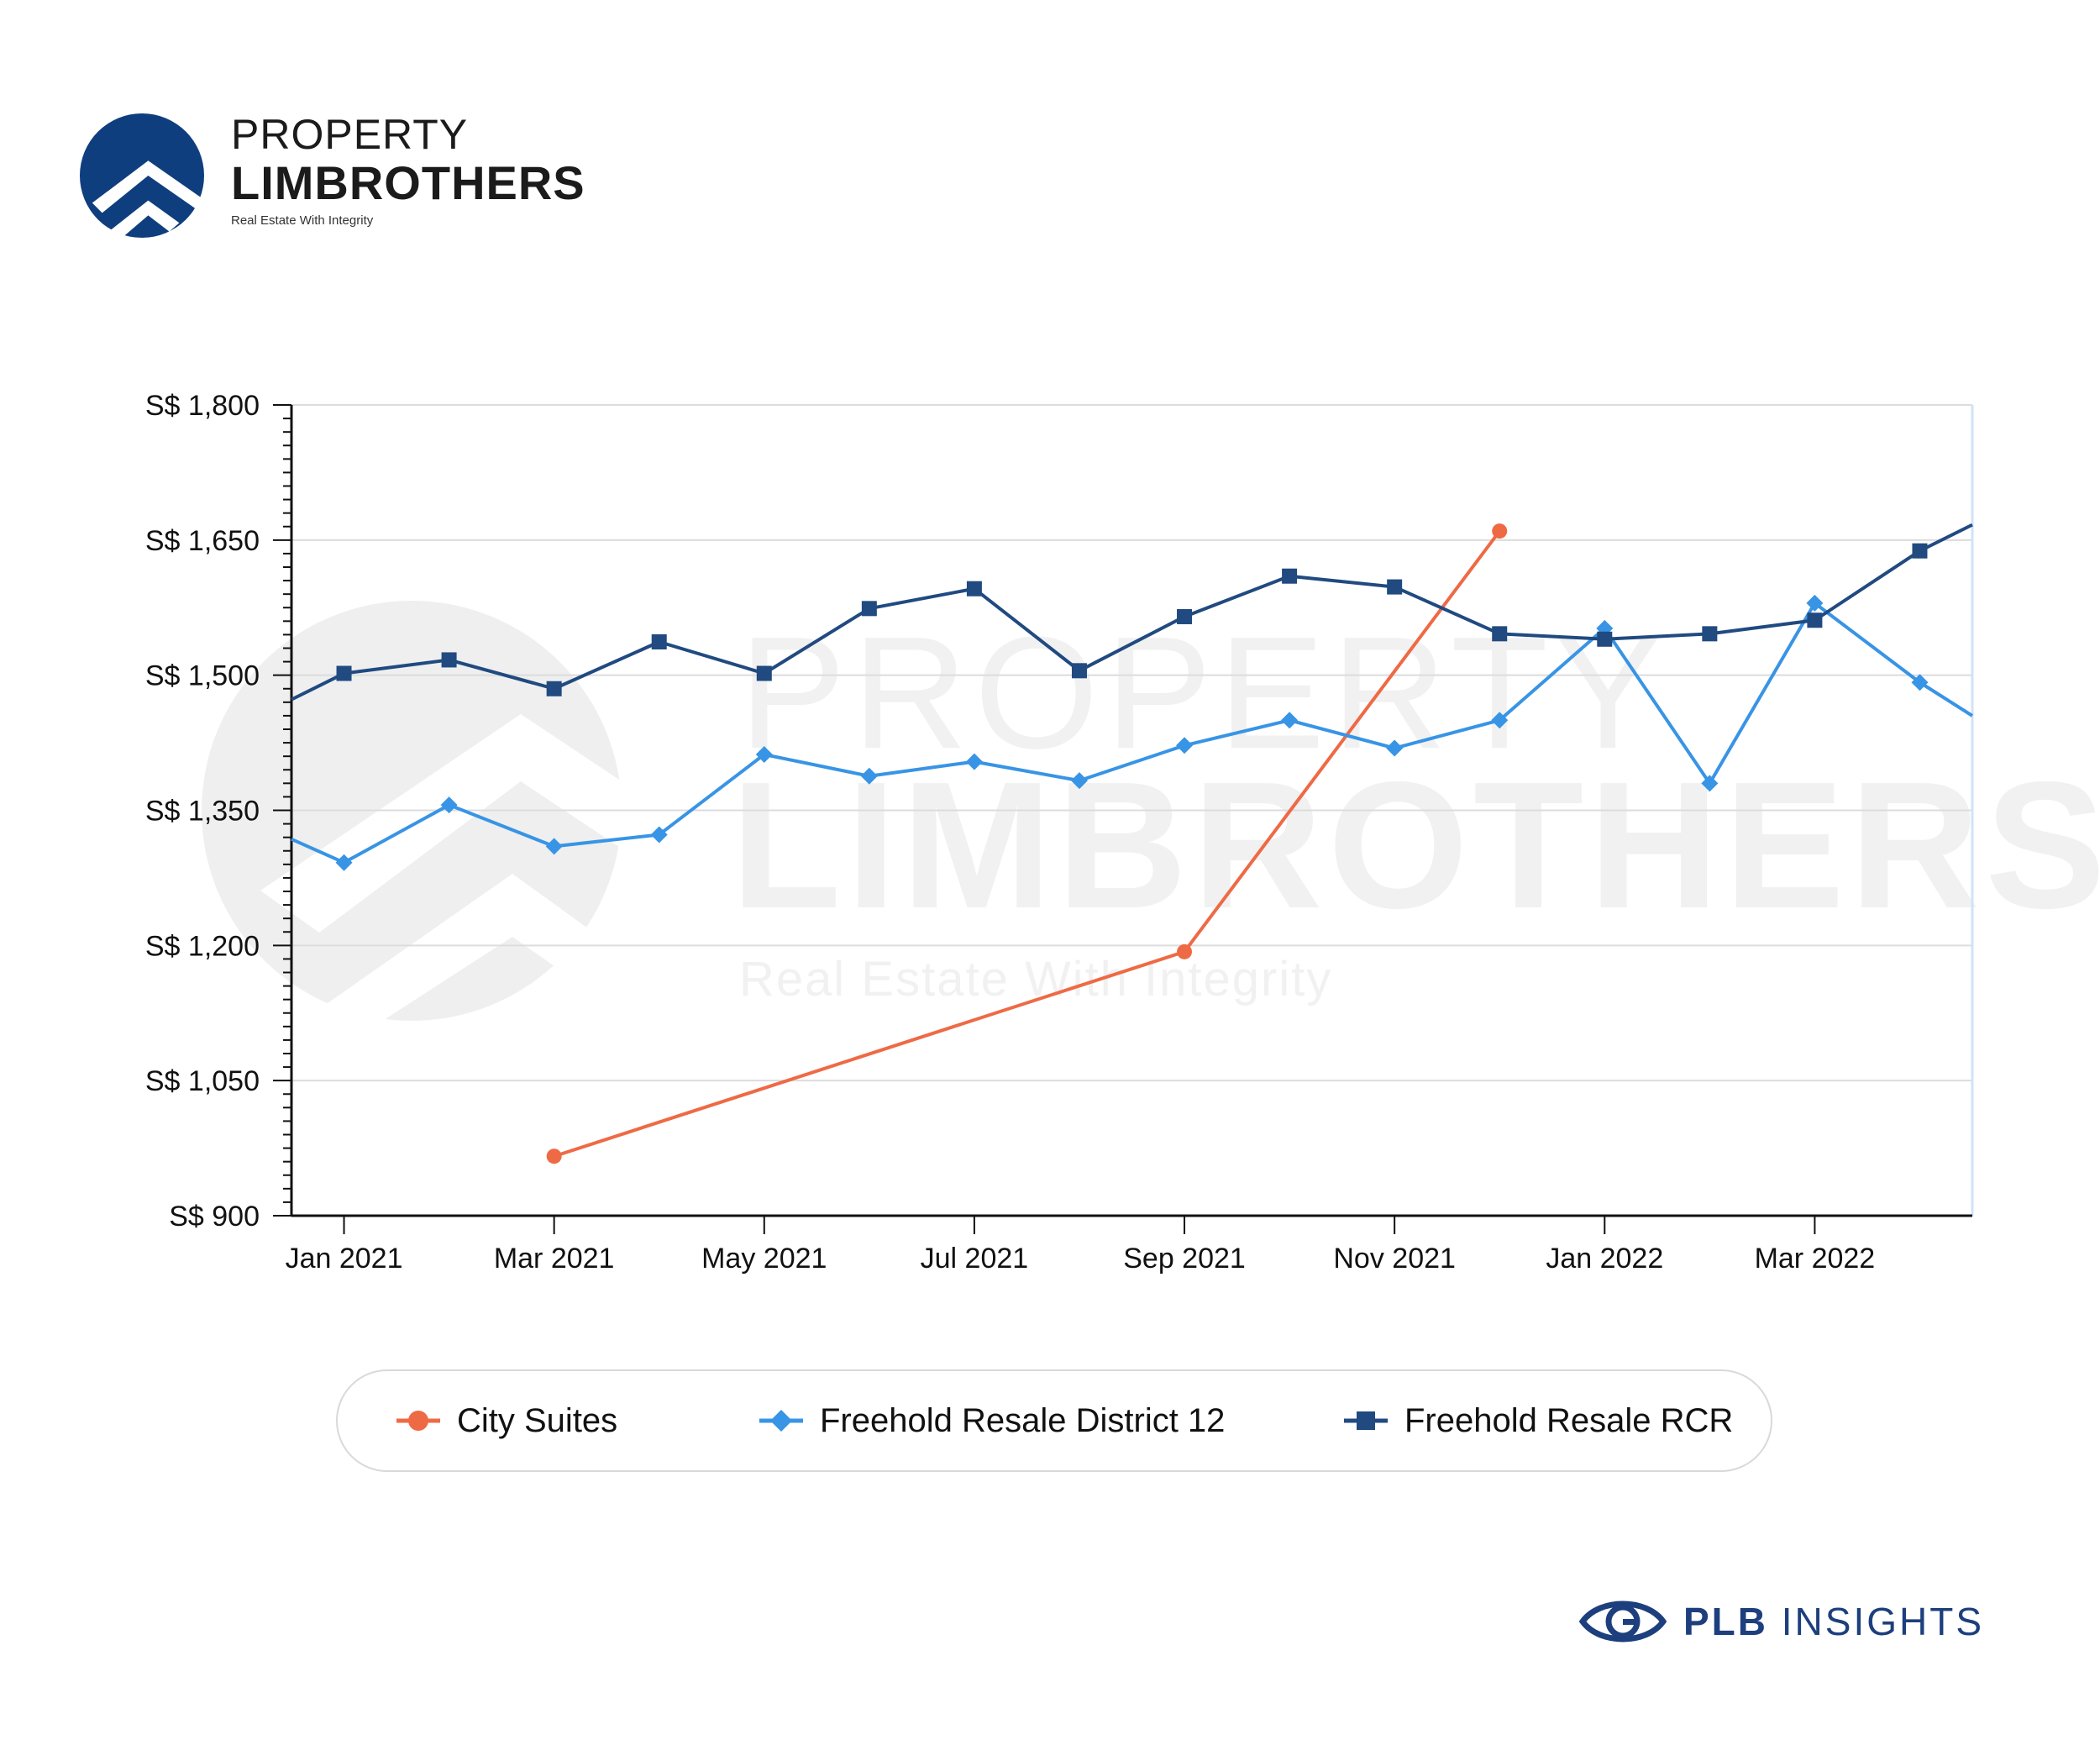 This screenshot has height=1745, width=2100. I want to click on brand-logo-icon, so click(142, 175).